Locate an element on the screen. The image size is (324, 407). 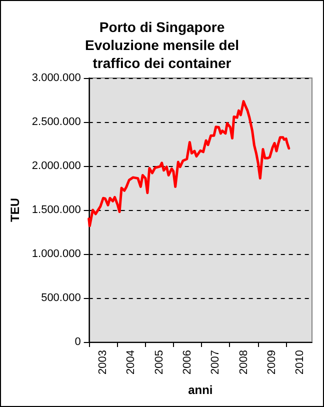
y-tick-label: 1.500.000 is located at coordinates (56, 210).